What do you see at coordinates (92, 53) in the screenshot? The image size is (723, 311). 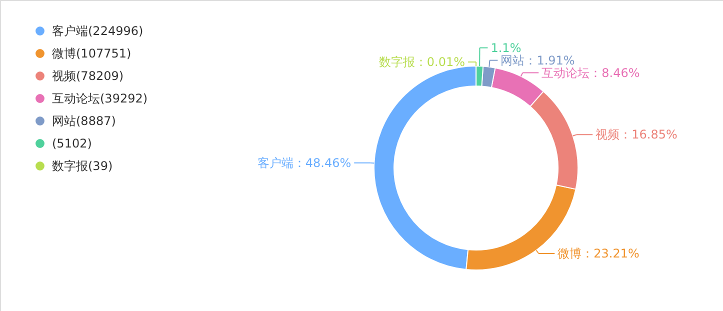 I see `legend-label: 微博(107751)` at bounding box center [92, 53].